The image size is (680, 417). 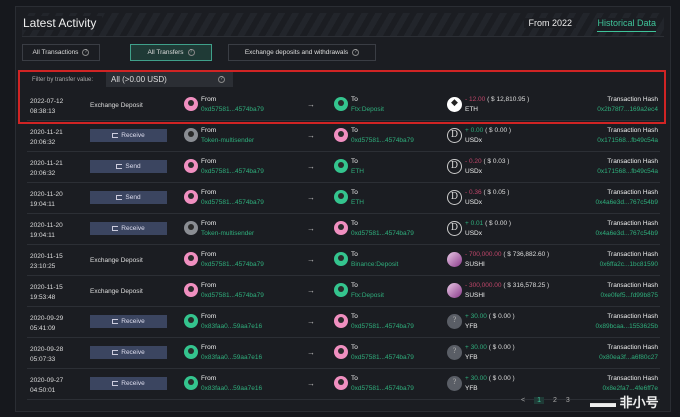 I want to click on page-1-button: 1, so click(x=539, y=400).